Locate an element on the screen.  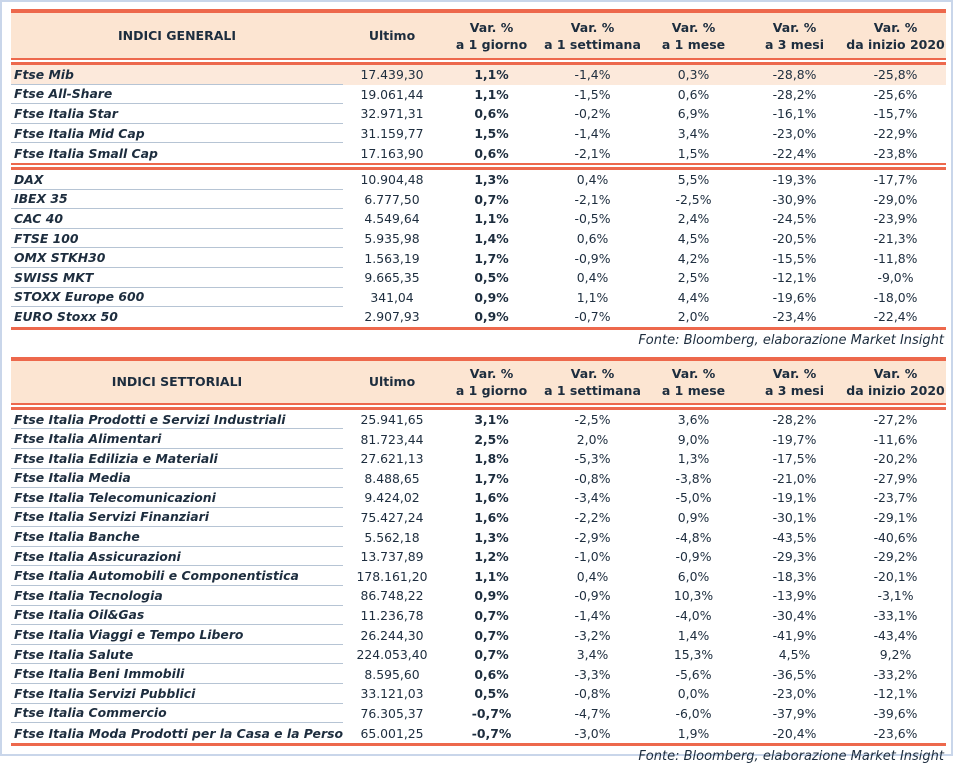
var-1-giorno-value: 0,9% is located at coordinates (491, 596).